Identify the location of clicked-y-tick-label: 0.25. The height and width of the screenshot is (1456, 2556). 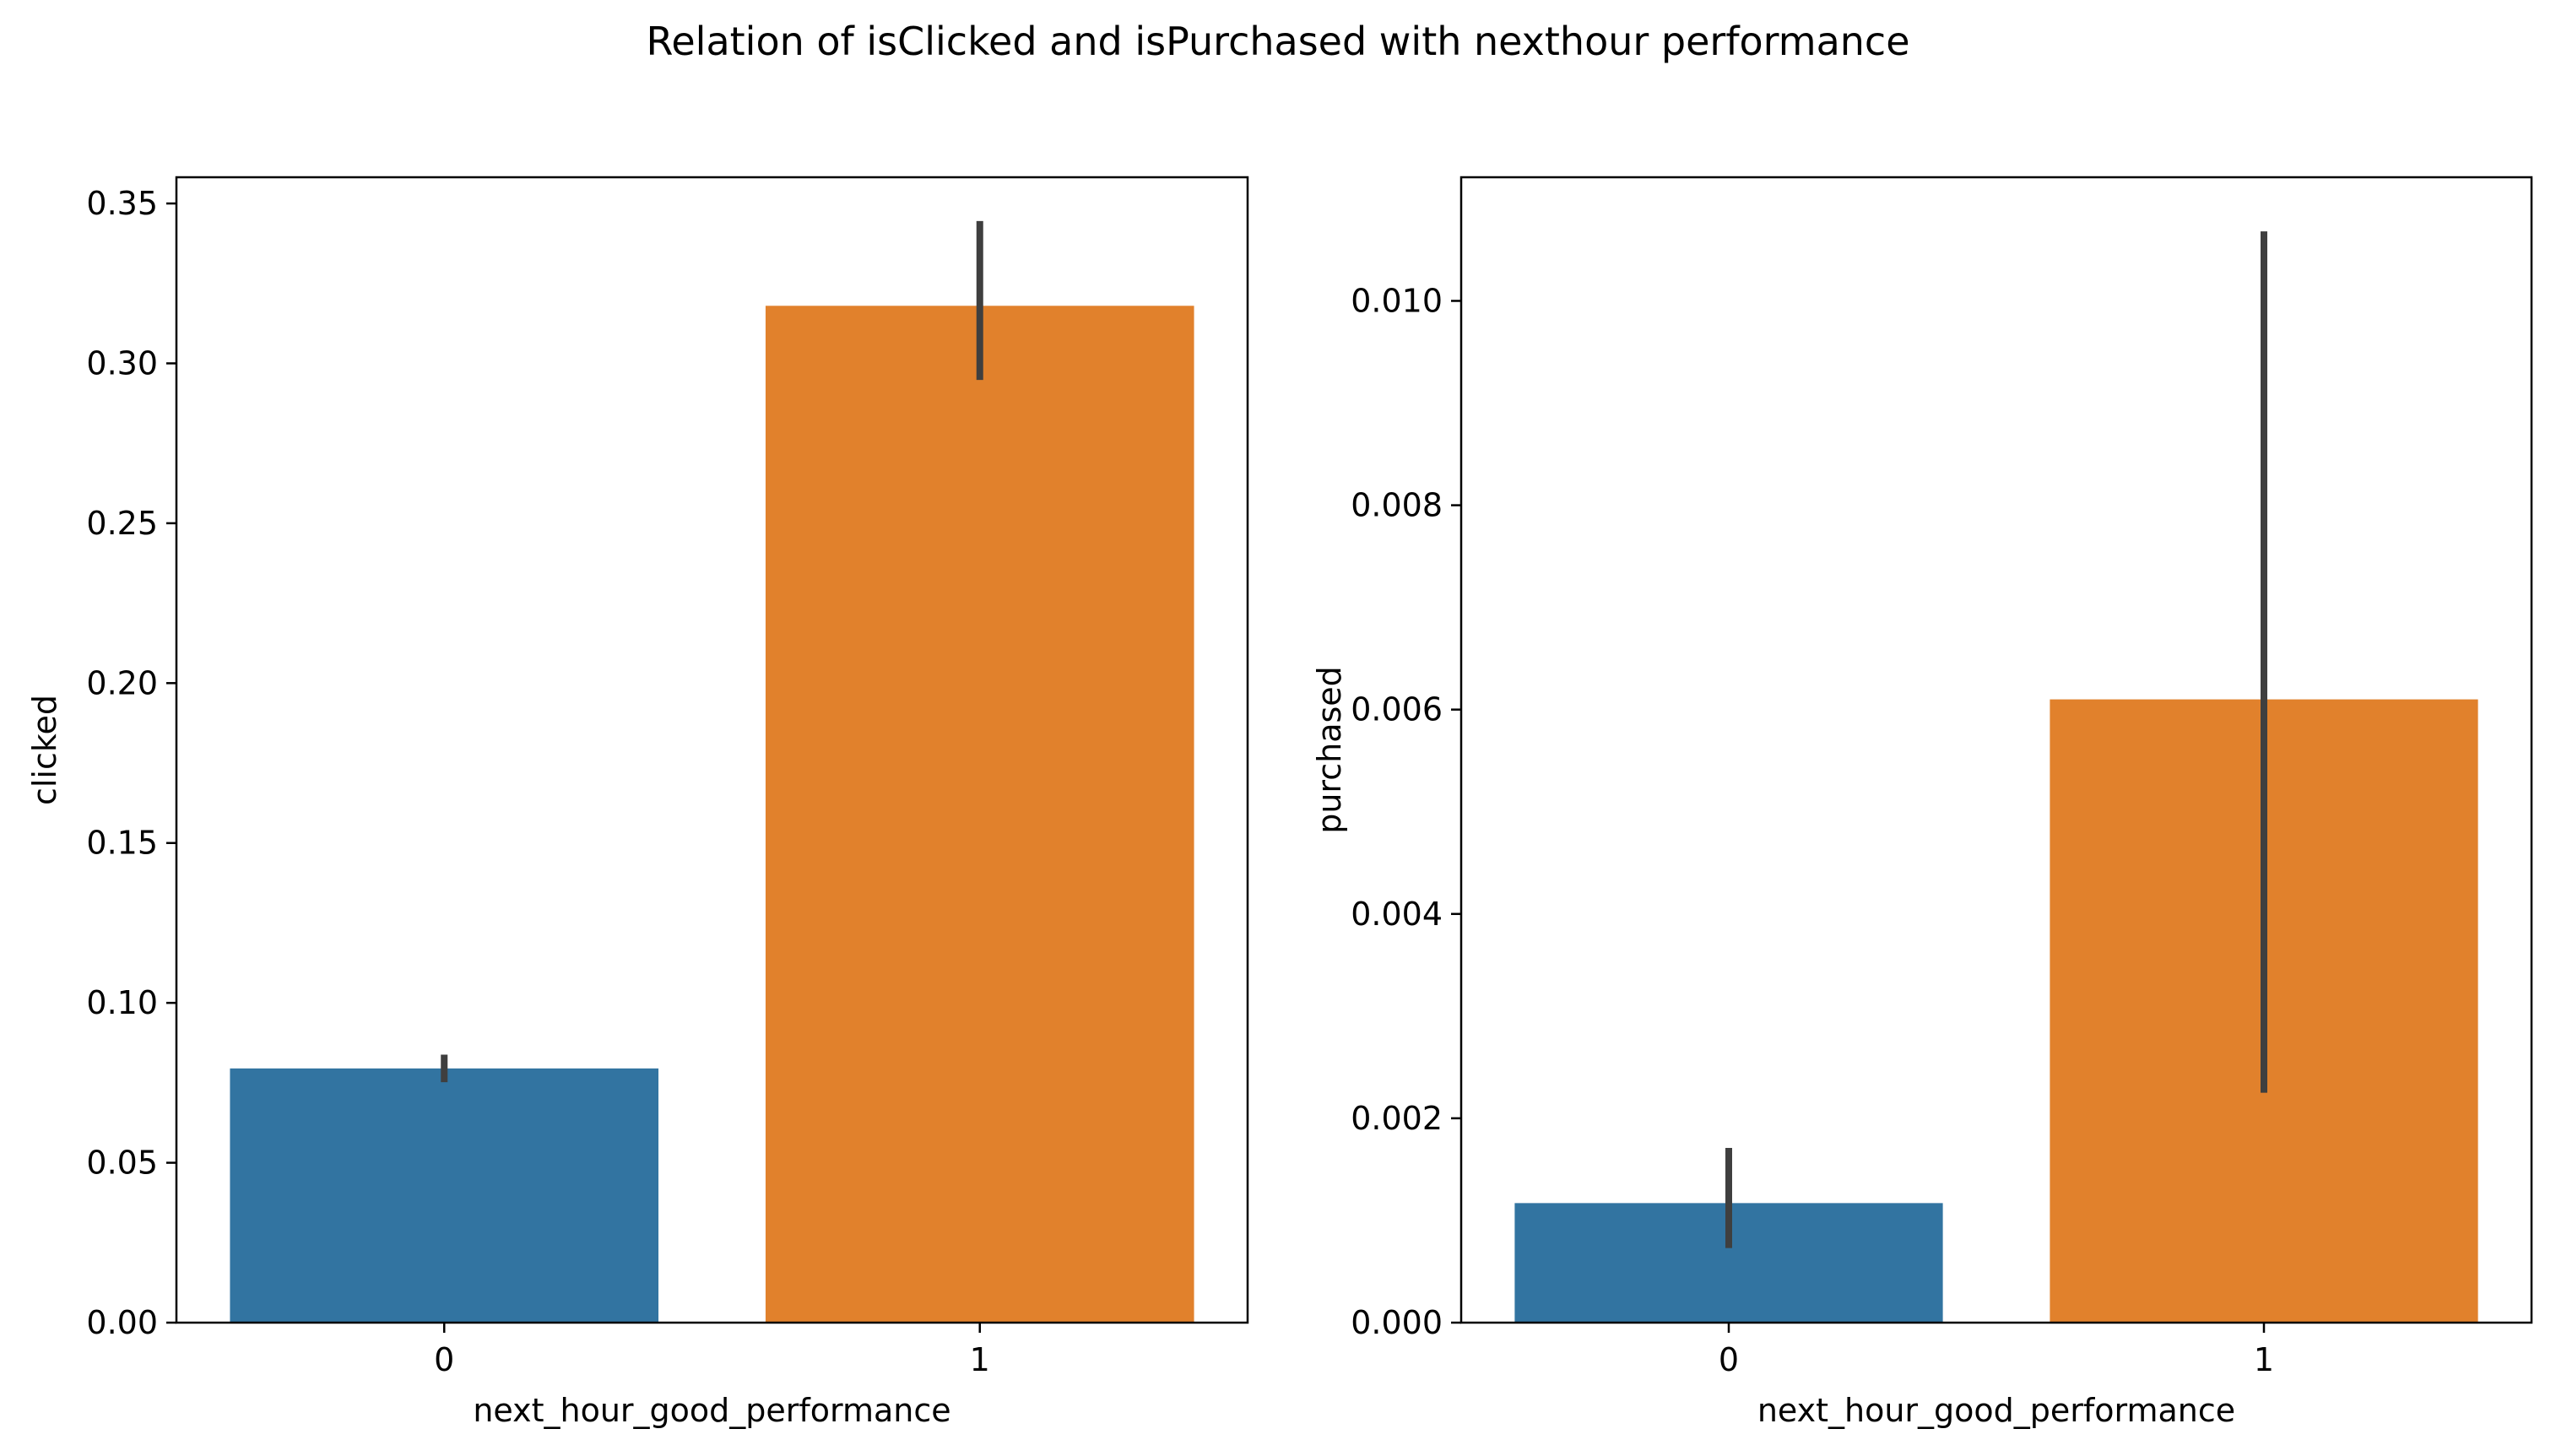
(122, 523).